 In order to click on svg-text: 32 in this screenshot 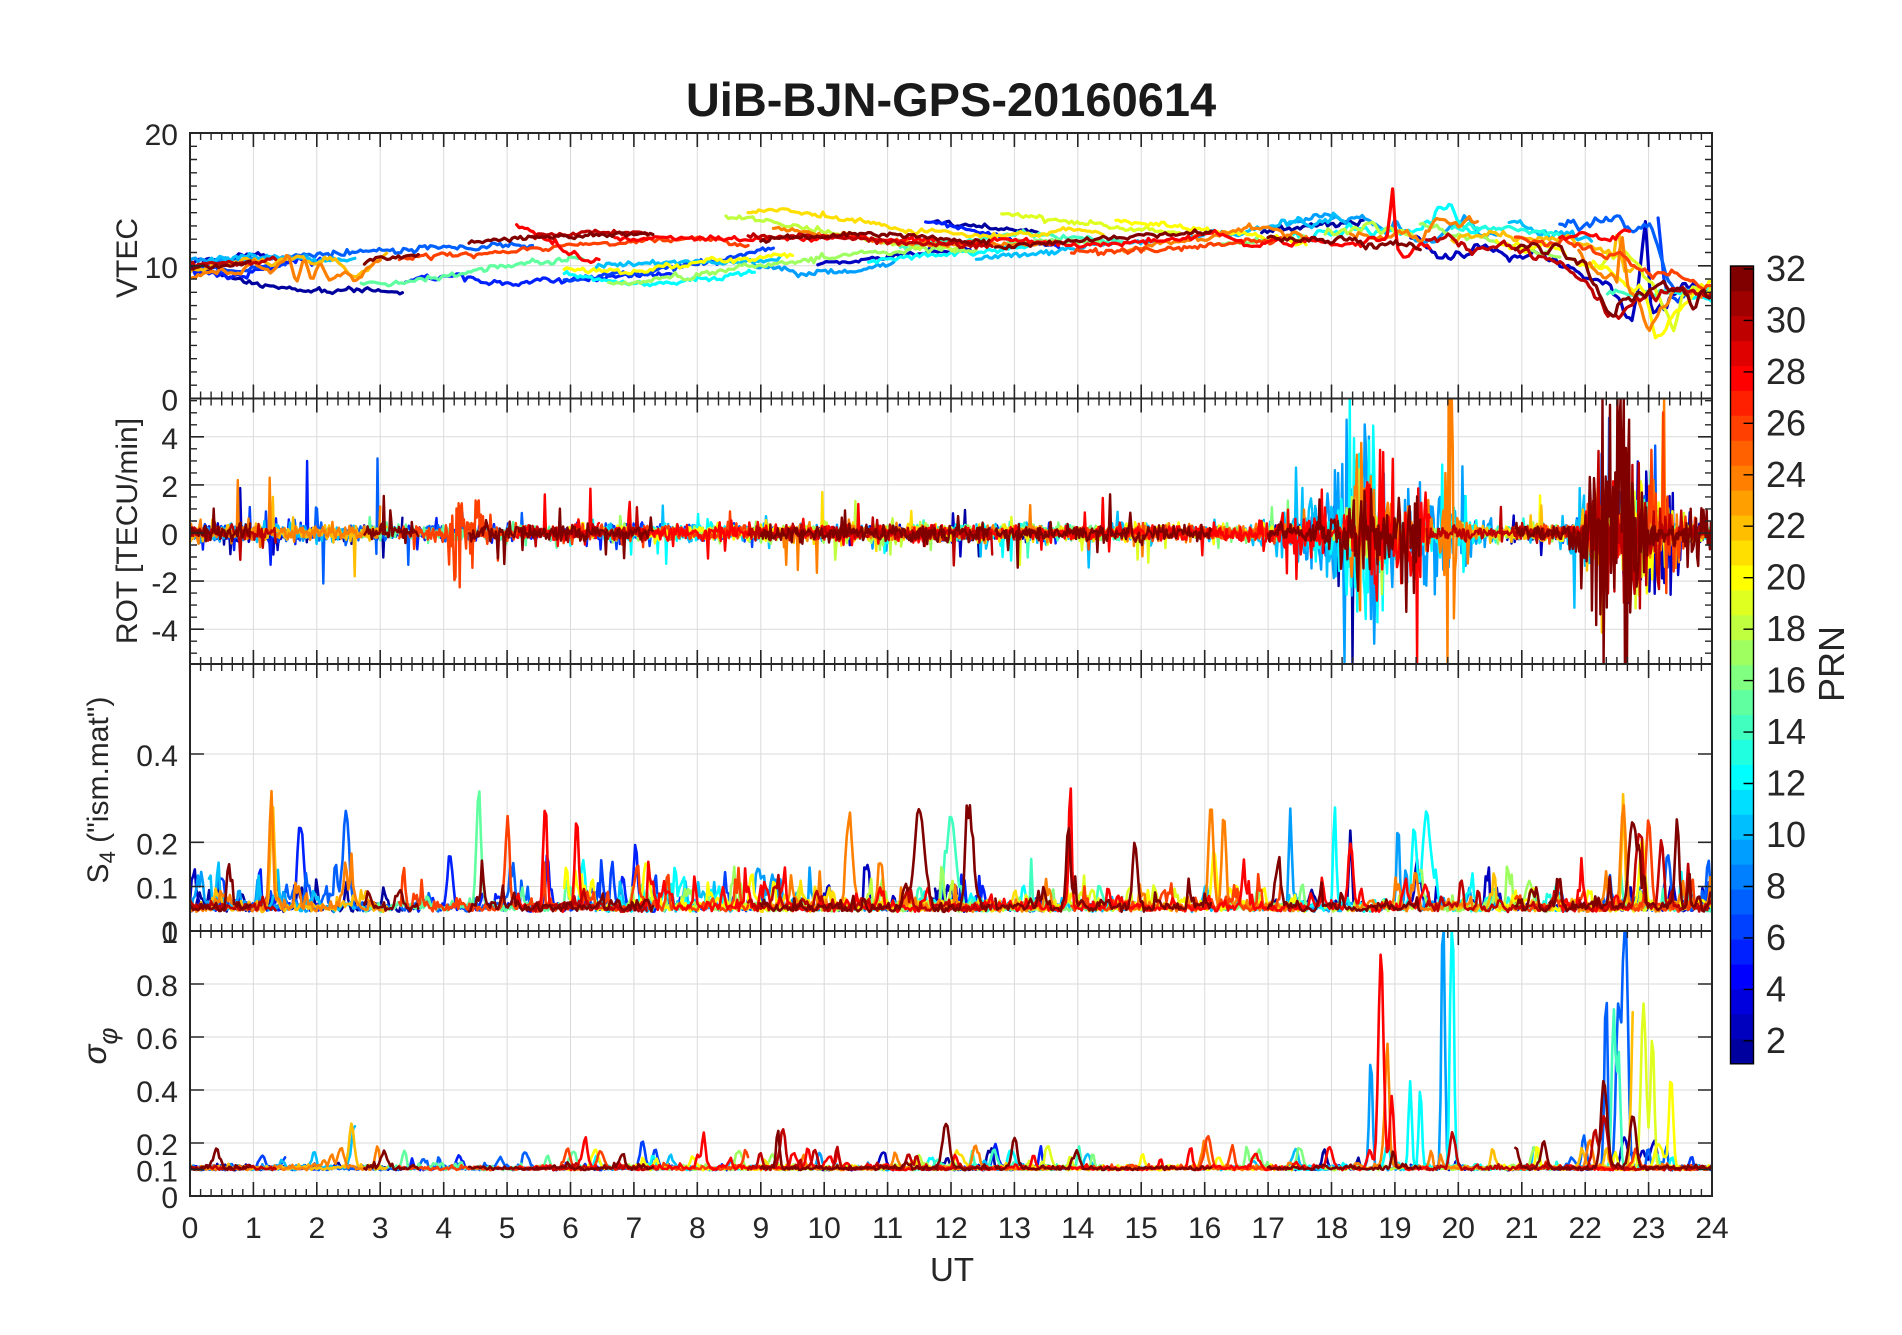, I will do `click(1786, 268)`.